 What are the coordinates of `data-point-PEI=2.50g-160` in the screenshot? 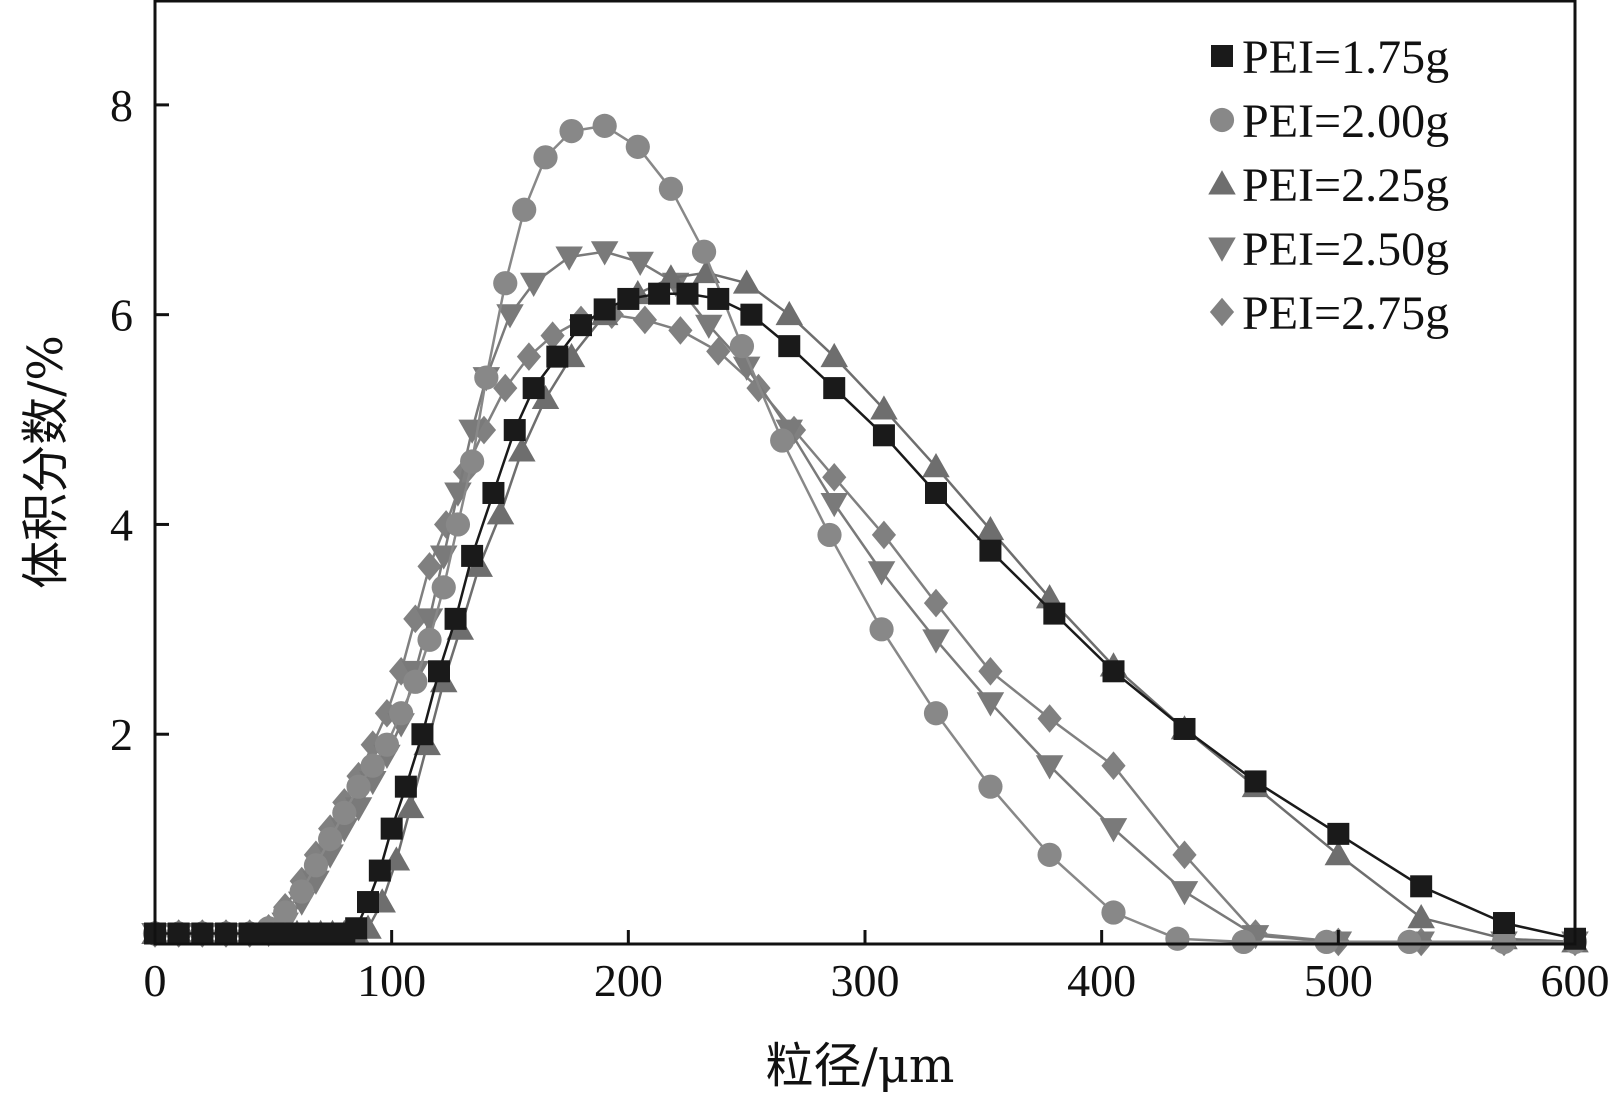 It's located at (533, 284).